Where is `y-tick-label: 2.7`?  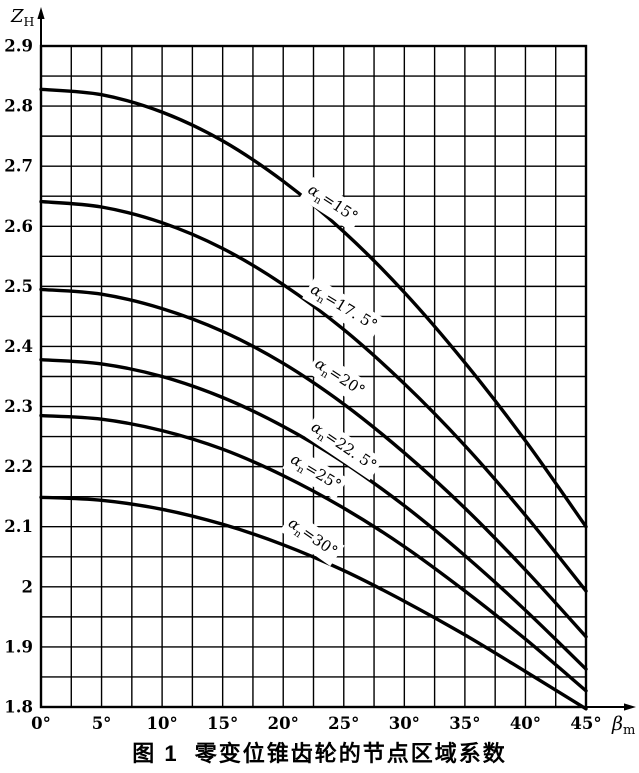 y-tick-label: 2.7 is located at coordinates (18, 166).